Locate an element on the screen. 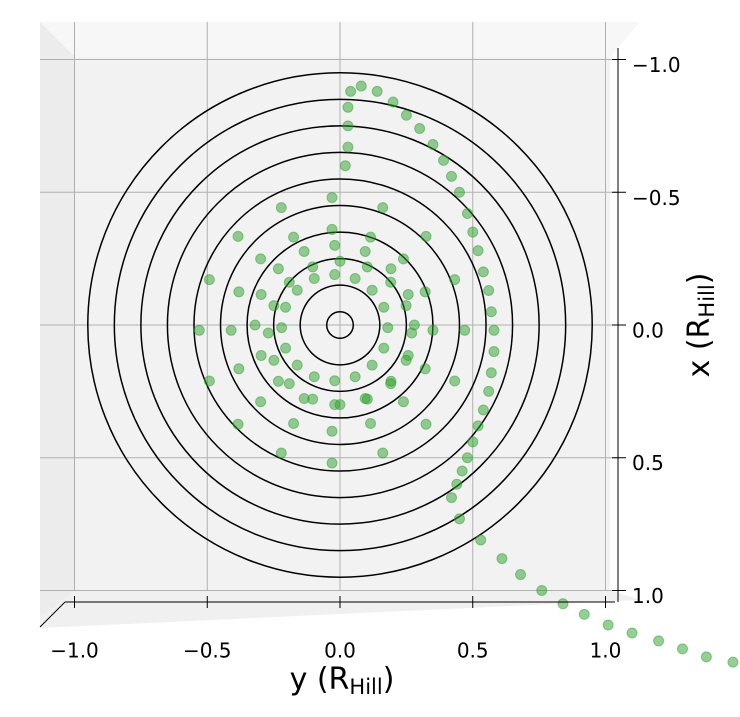 The width and height of the screenshot is (740, 717). x-tick-label: −0.5 is located at coordinates (207, 651).